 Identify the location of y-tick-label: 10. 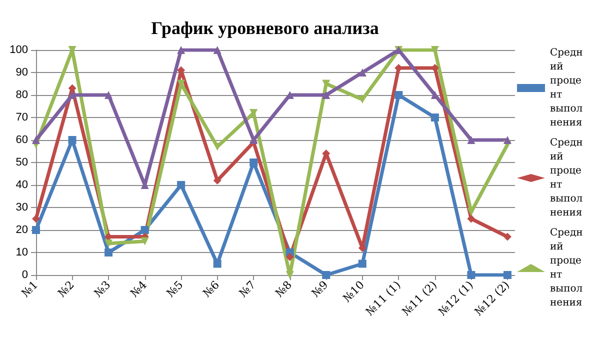
(22, 252).